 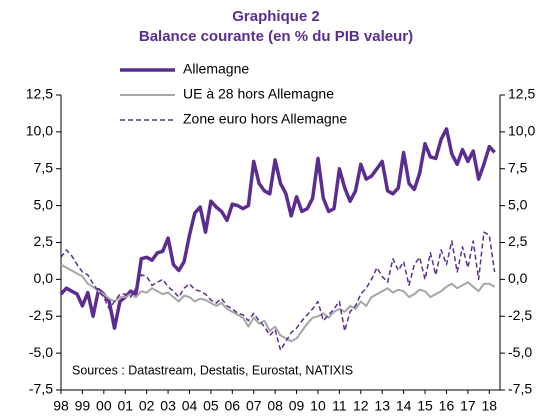 What do you see at coordinates (44, 241) in the screenshot?
I see `y-tick-label: 2,5` at bounding box center [44, 241].